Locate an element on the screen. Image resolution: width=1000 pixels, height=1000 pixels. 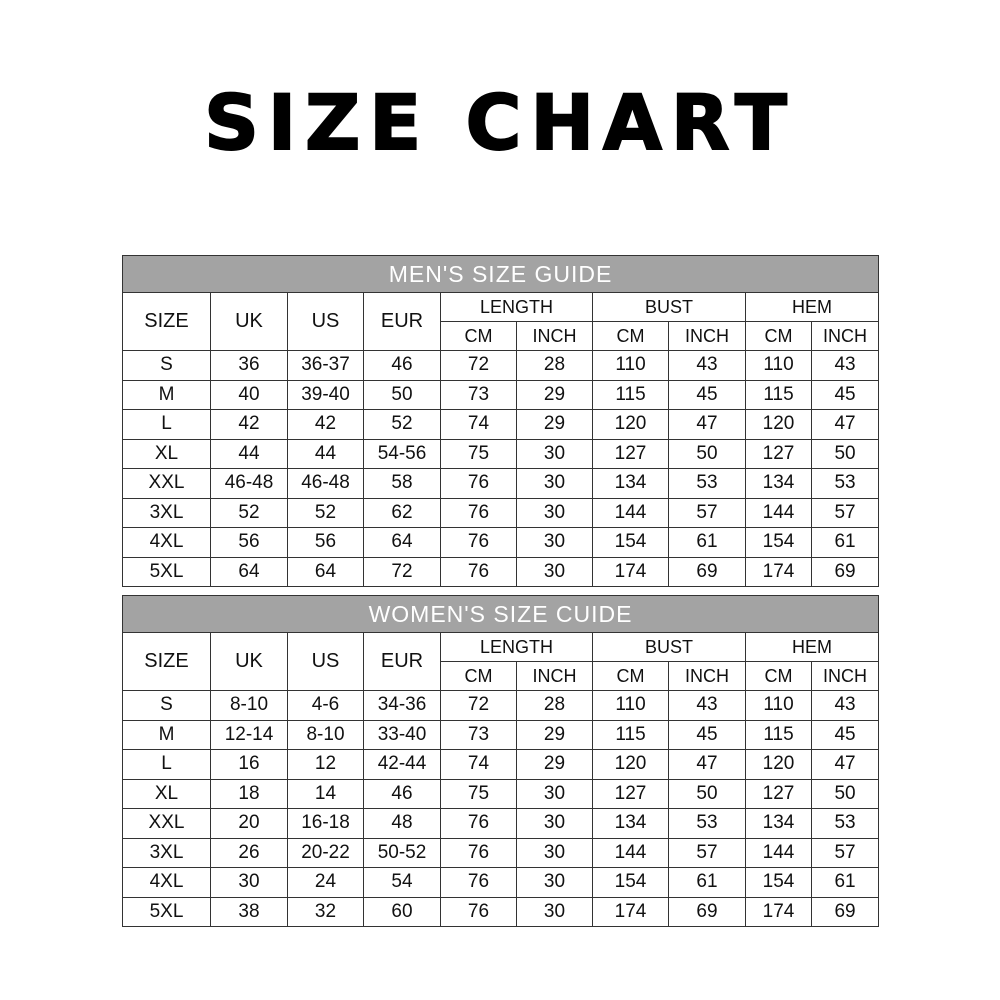
table-cell: 5XL is located at coordinates (166, 571).